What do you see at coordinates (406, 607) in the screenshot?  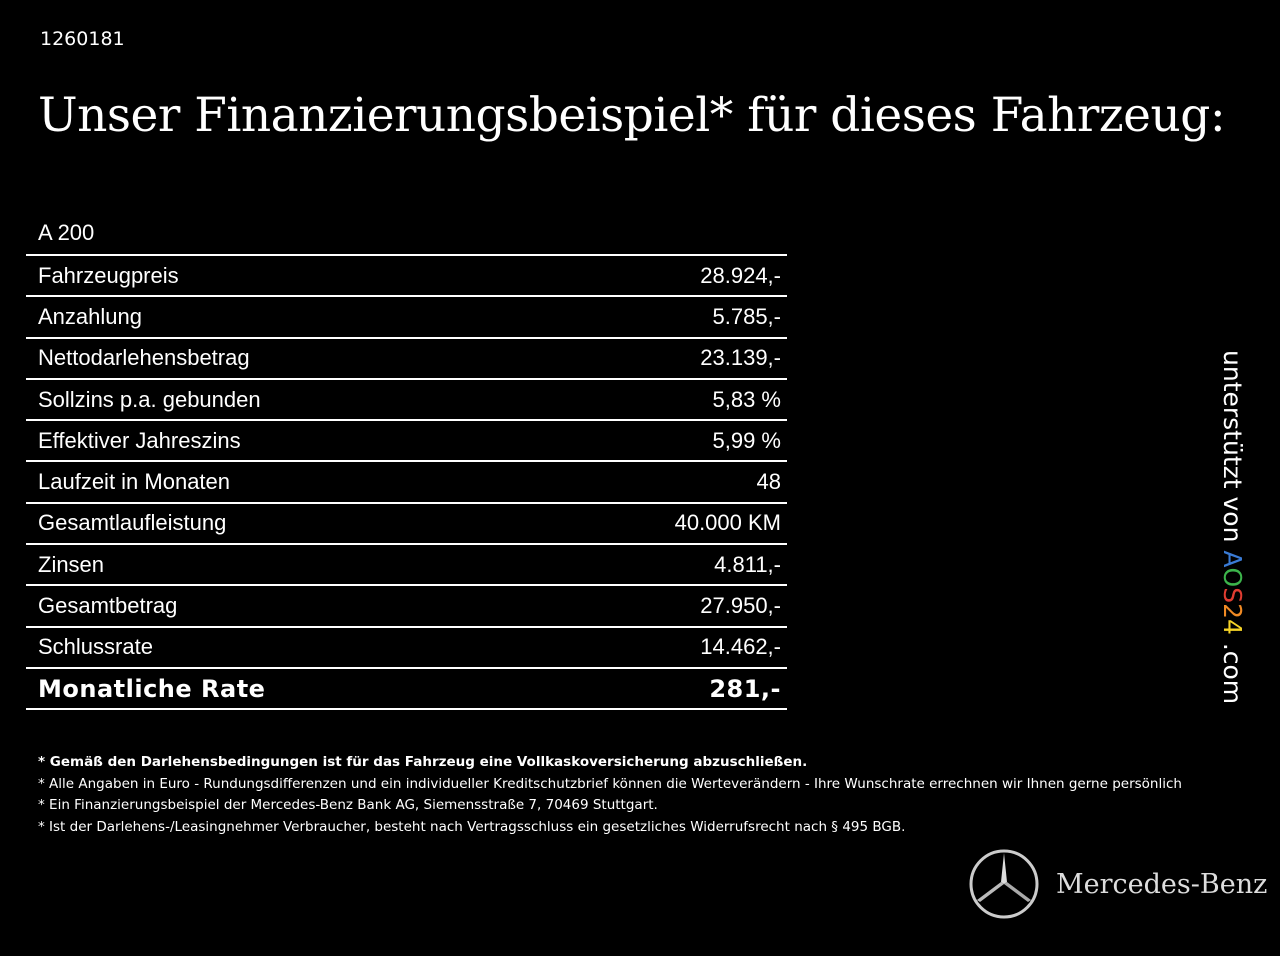 I see `table-row: Gesamtbetrag 27.950,-` at bounding box center [406, 607].